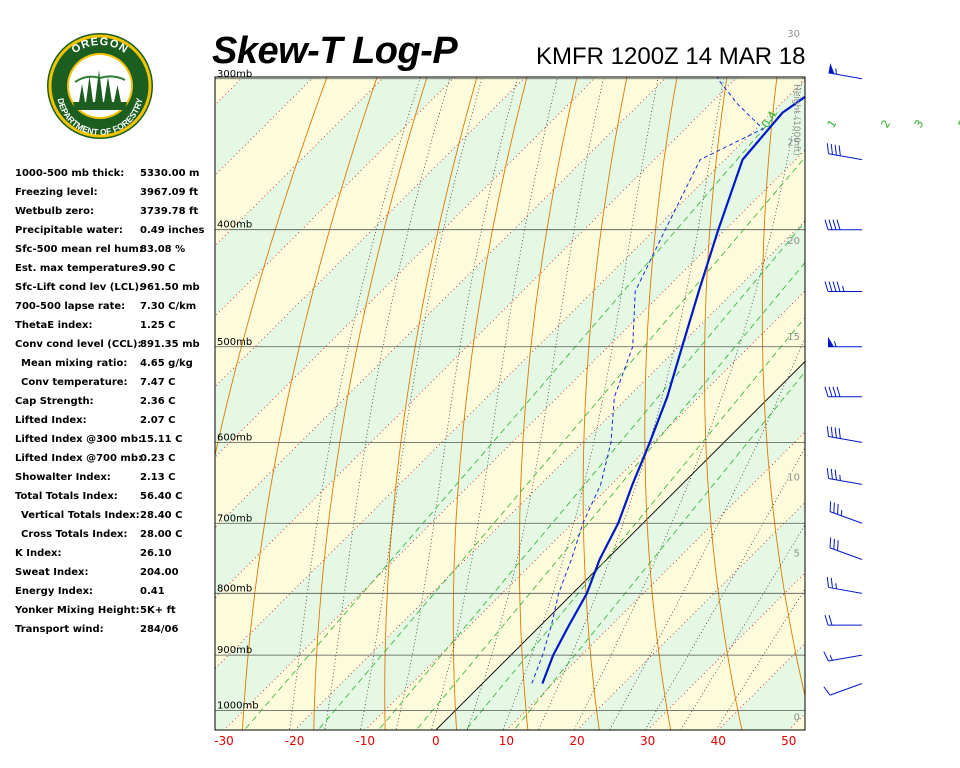 This screenshot has height=768, width=960. Describe the element at coordinates (51, 420) in the screenshot. I see `index-label: Lifted Index:` at that location.